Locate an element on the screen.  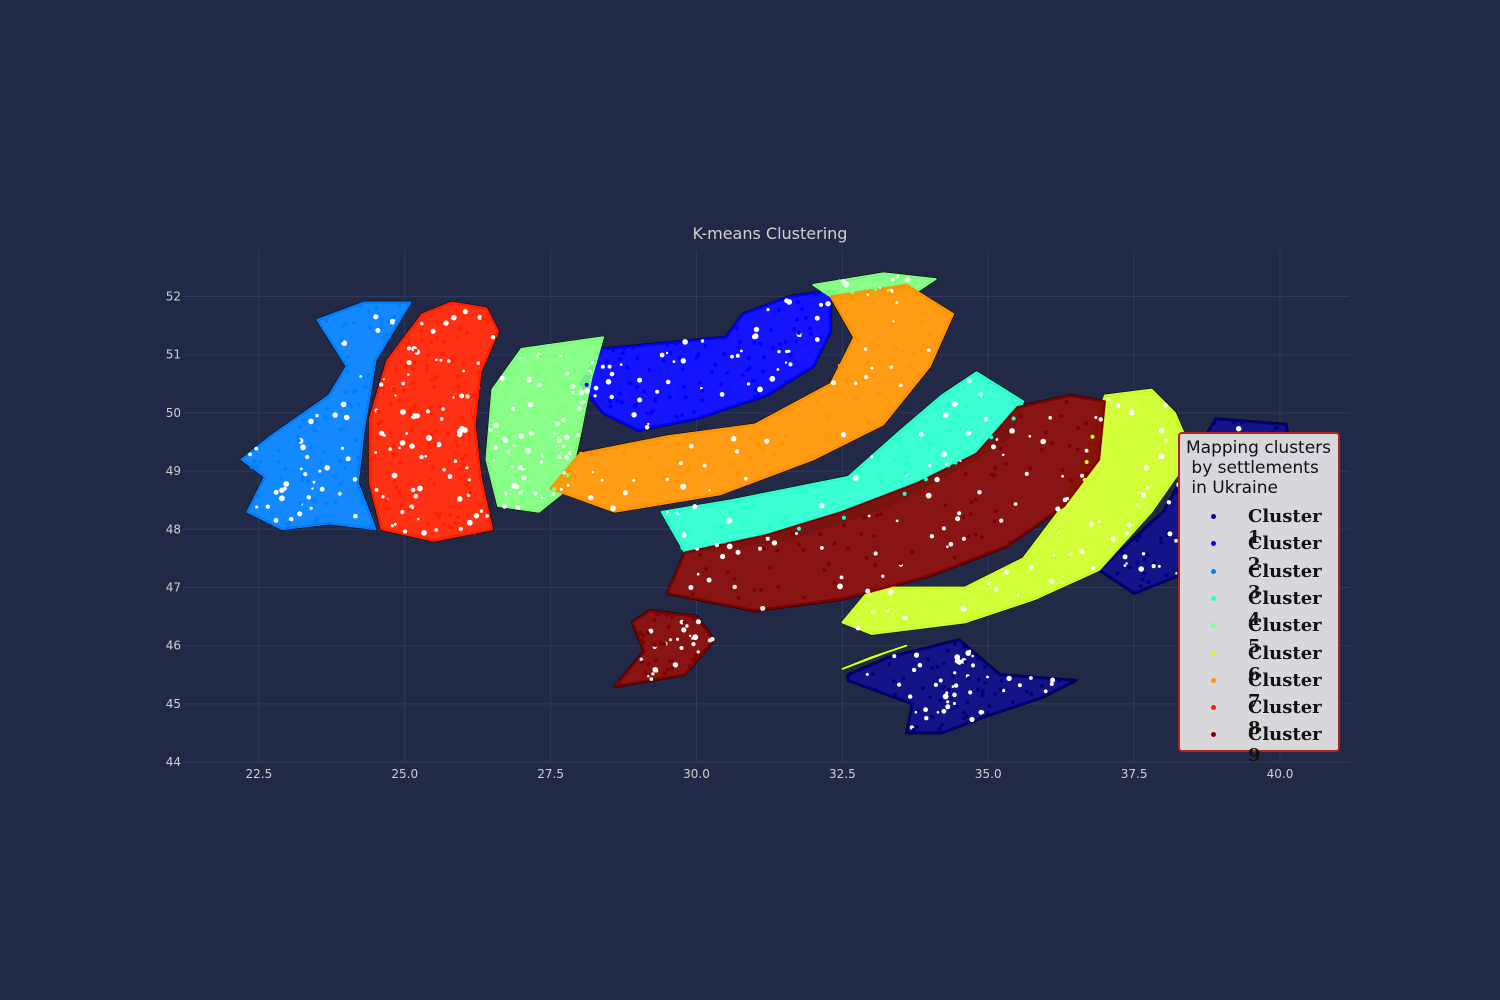
legend-label: Cluster 2 is located at coordinates (1285, 554).